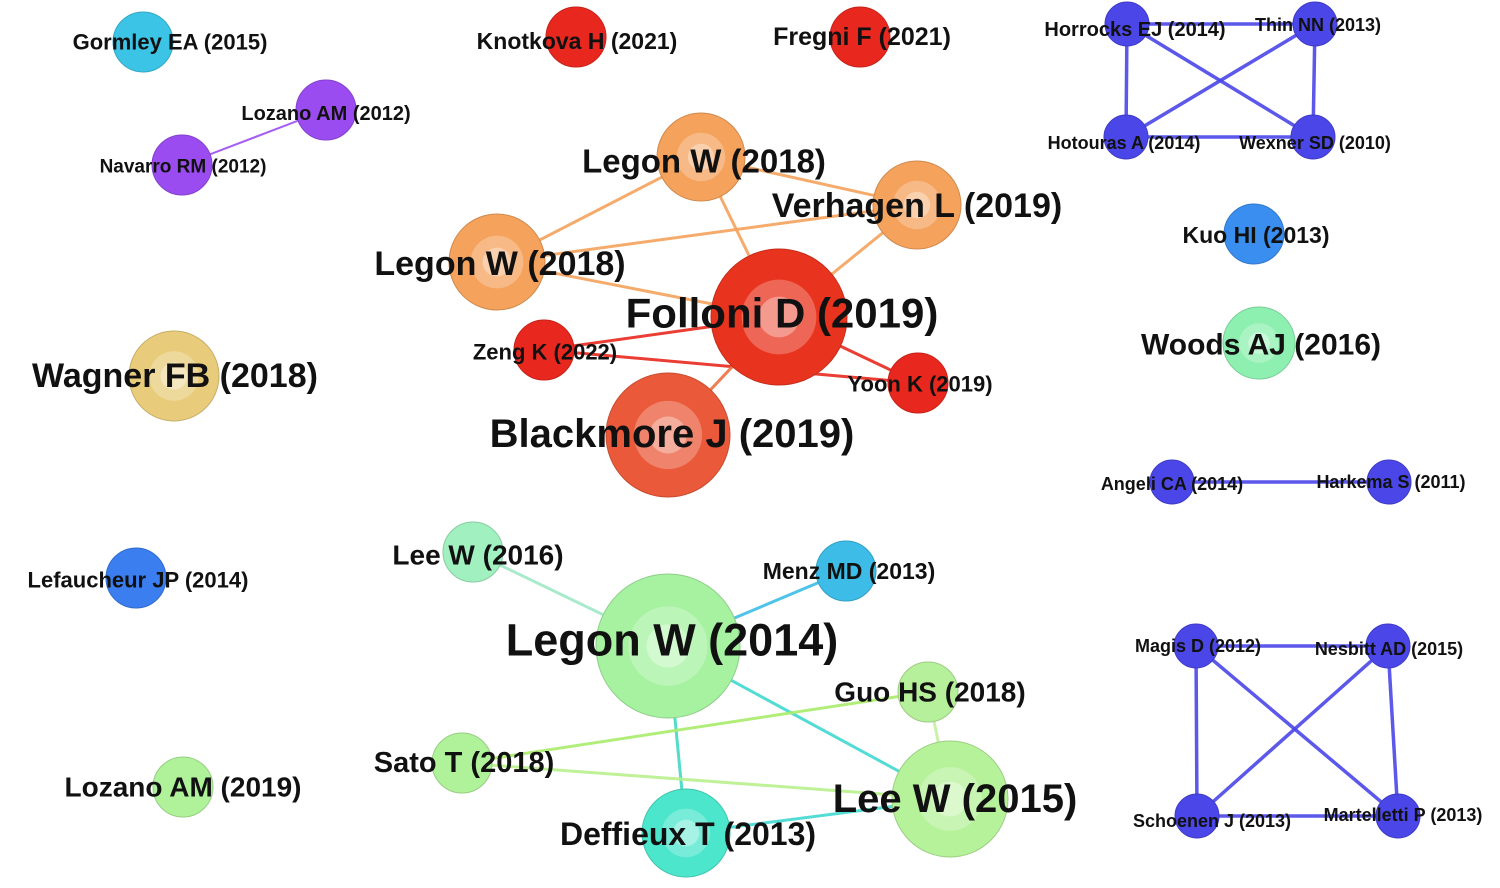  I want to click on node-label-thin2013: Thin NN (2013), so click(1318, 25).